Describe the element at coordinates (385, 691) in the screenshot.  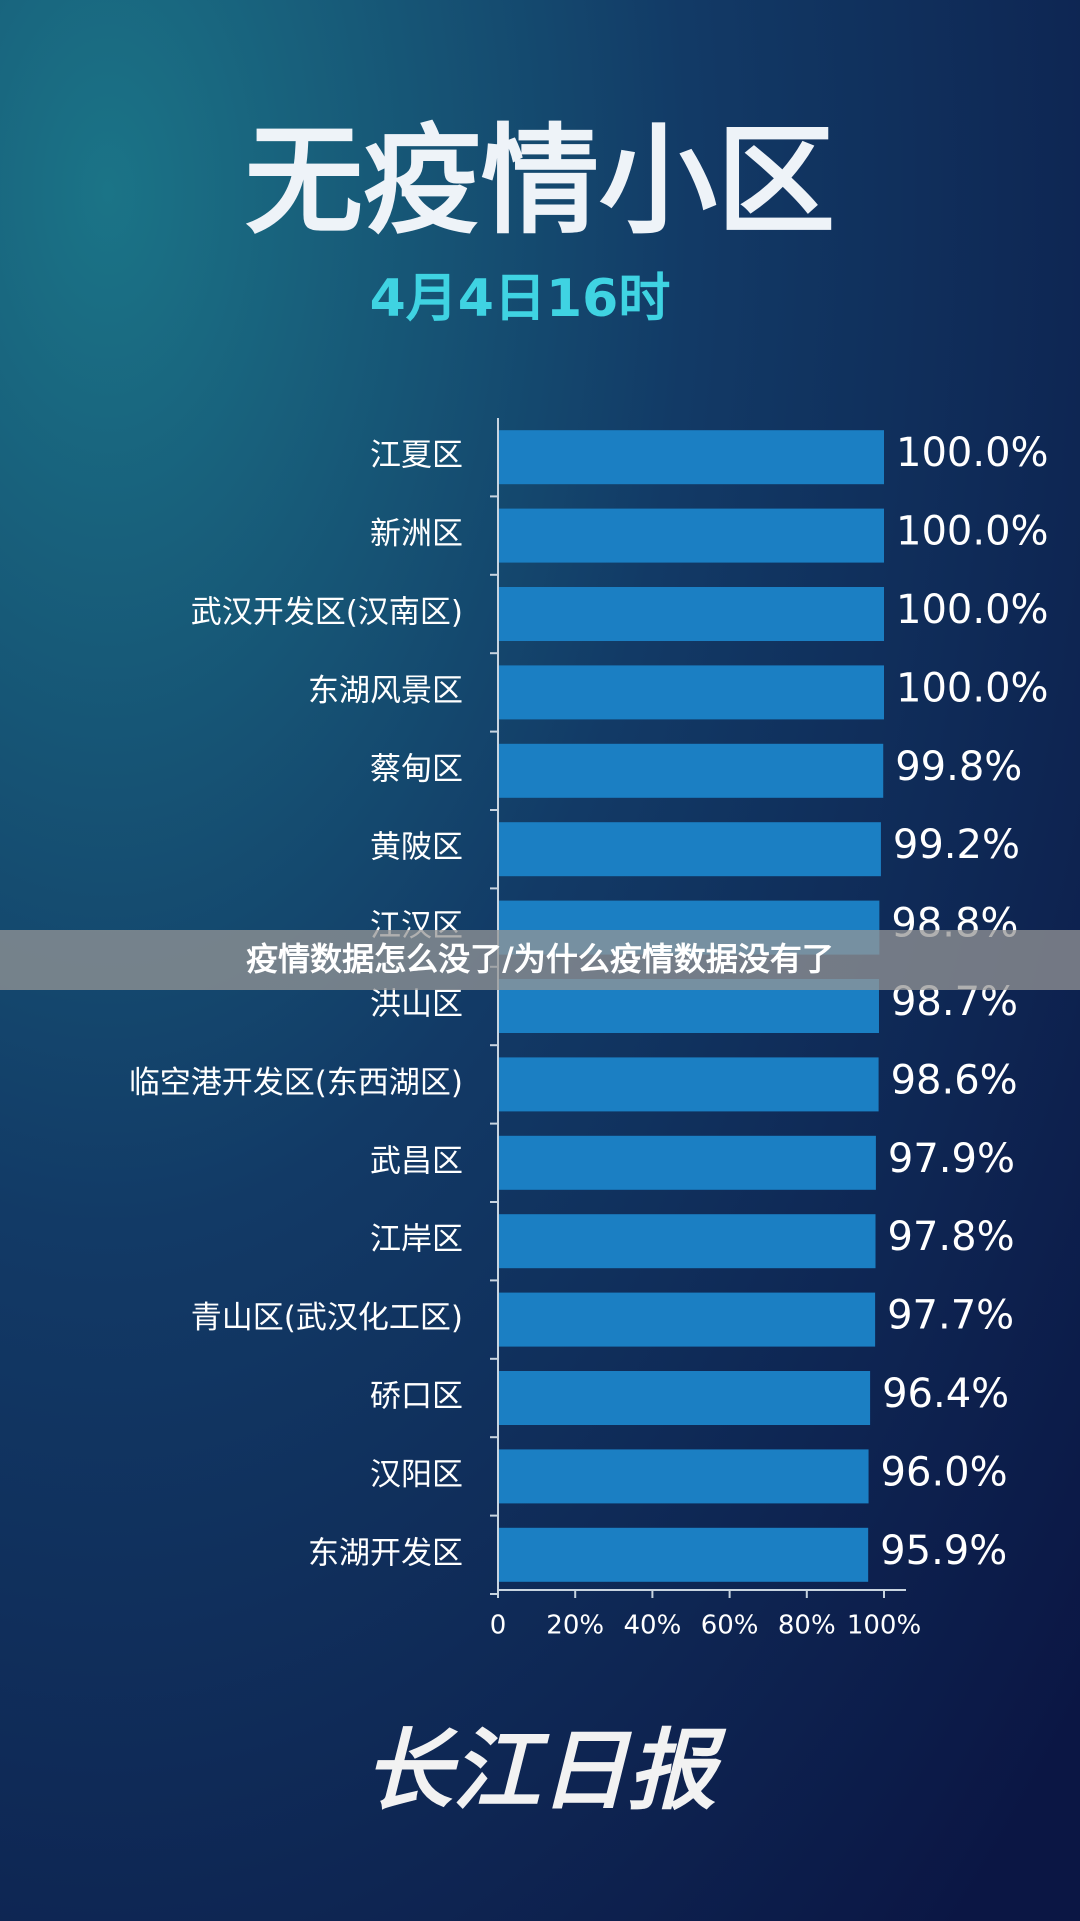
I see `y-tick-label: 东湖风景区` at that location.